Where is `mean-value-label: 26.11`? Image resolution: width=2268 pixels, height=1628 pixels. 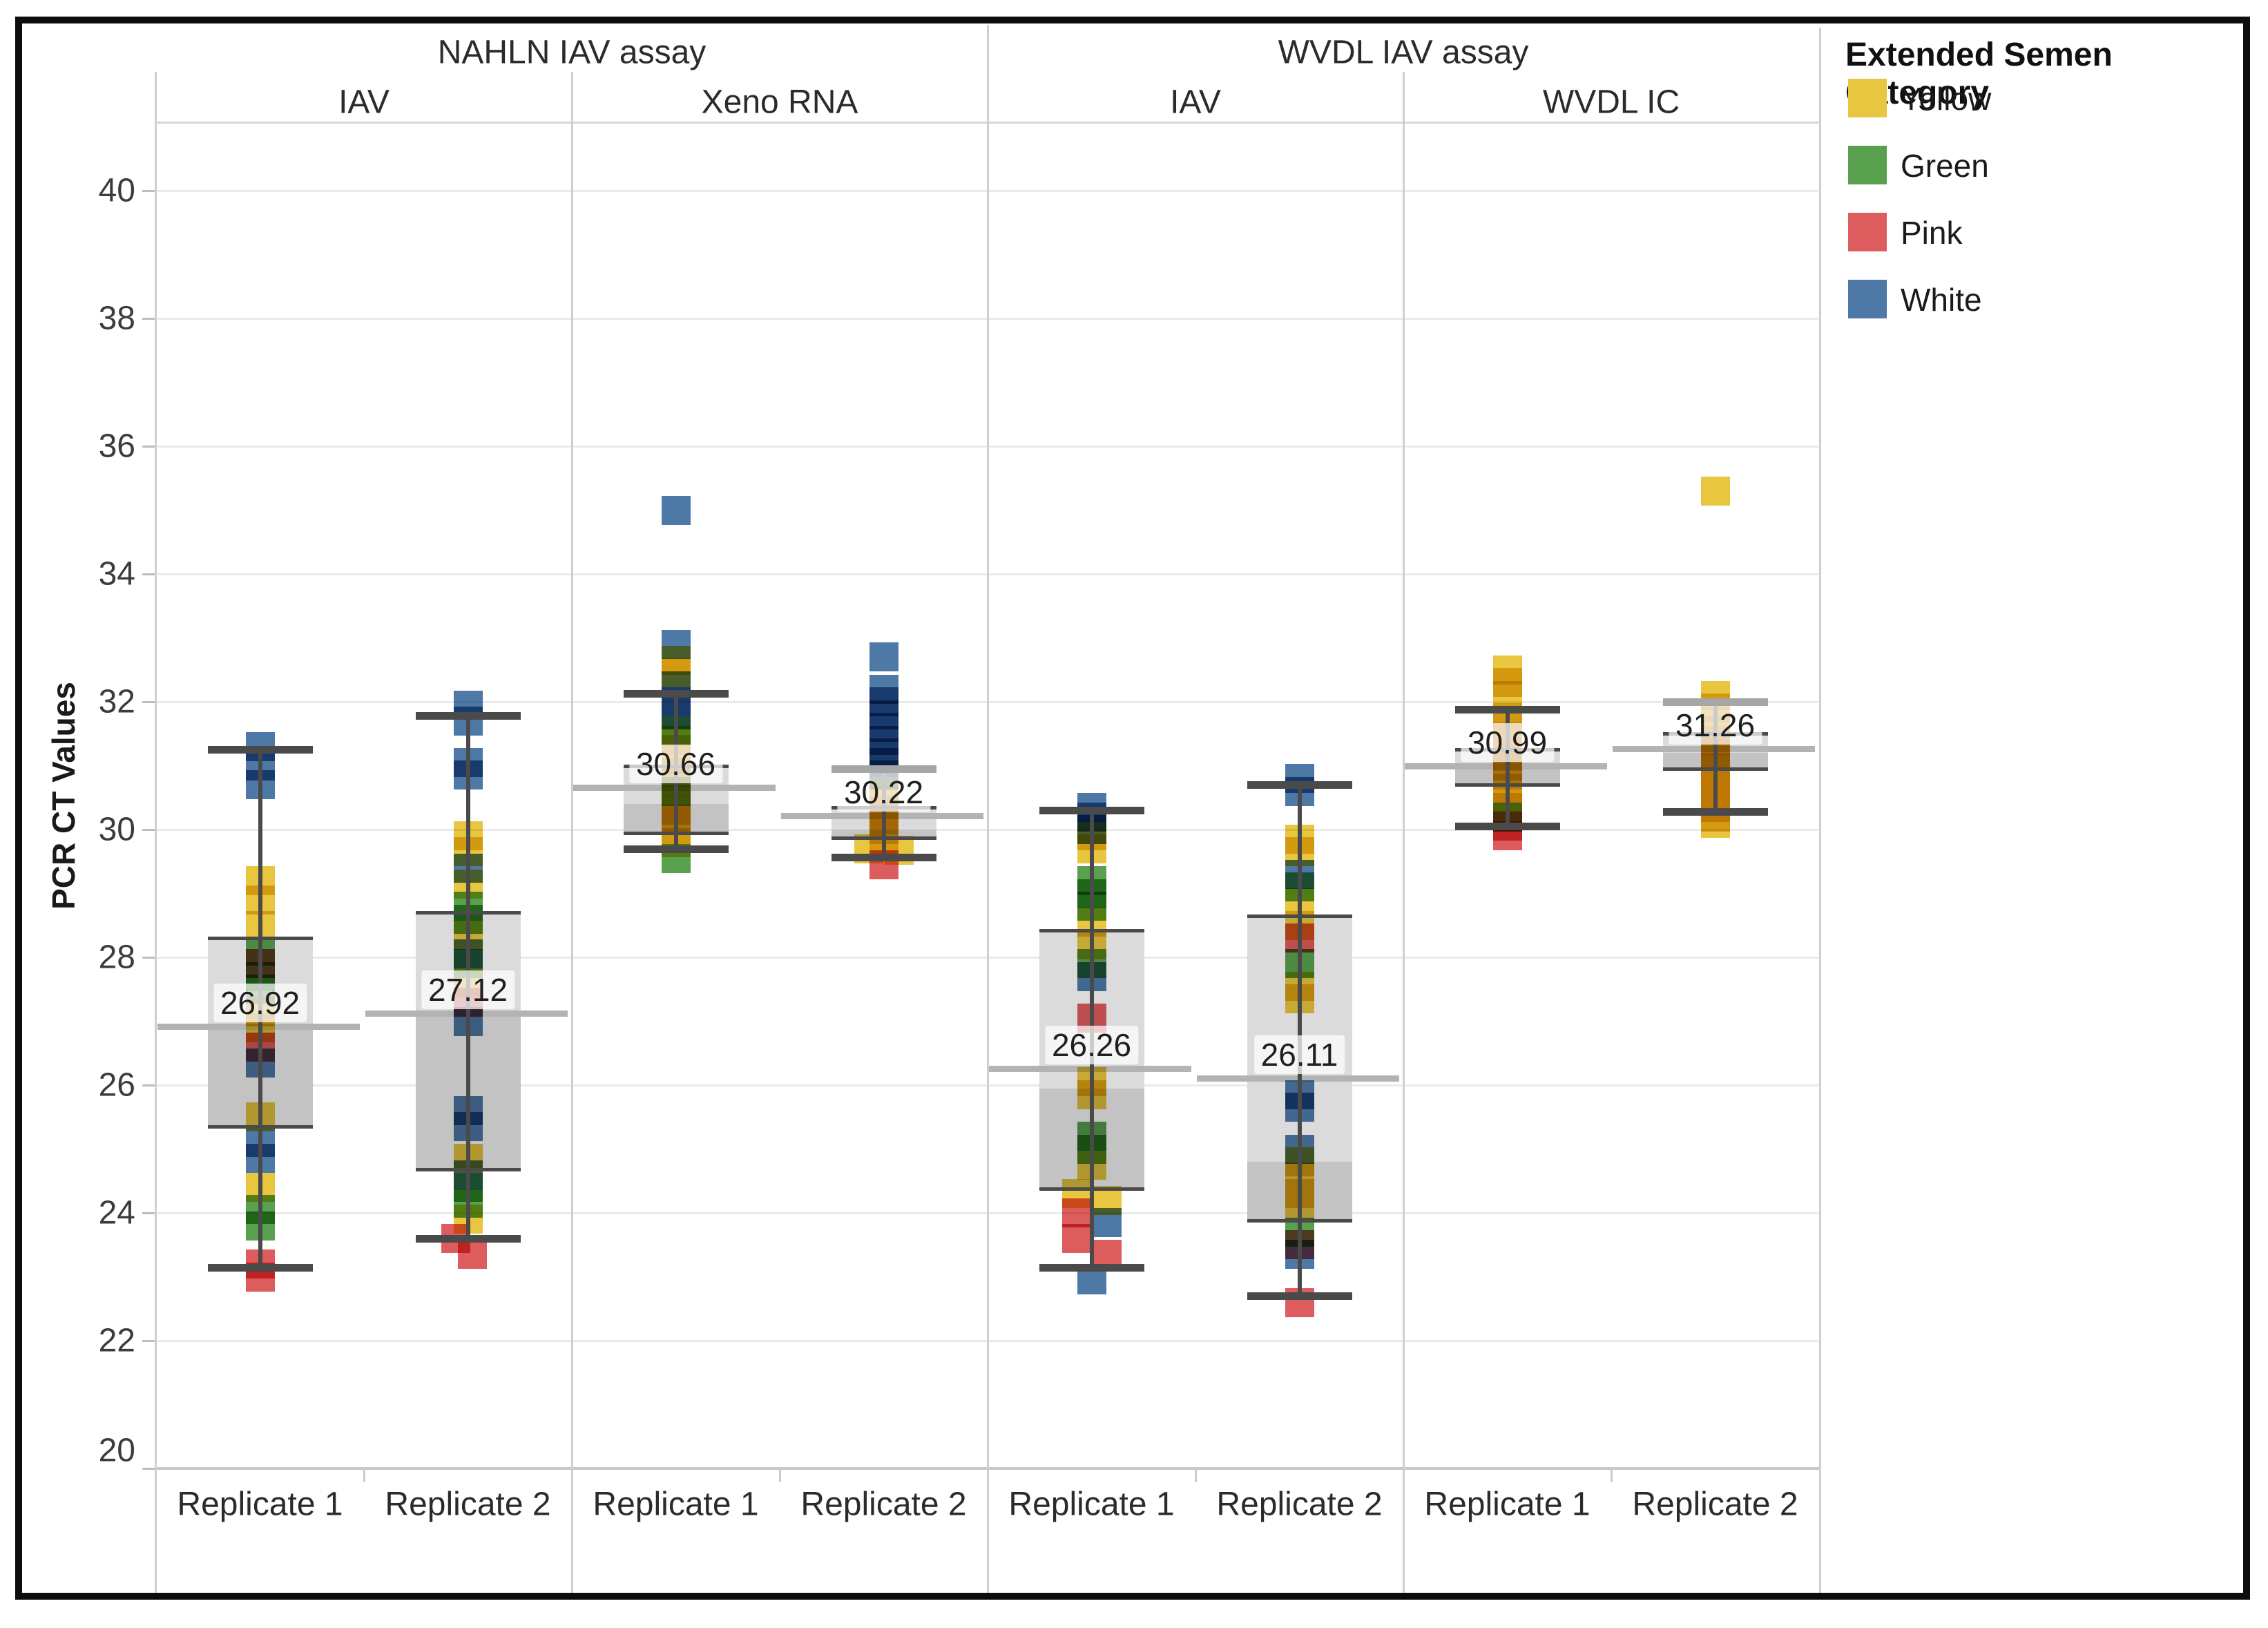
mean-value-label: 26.11 is located at coordinates (1299, 1054).